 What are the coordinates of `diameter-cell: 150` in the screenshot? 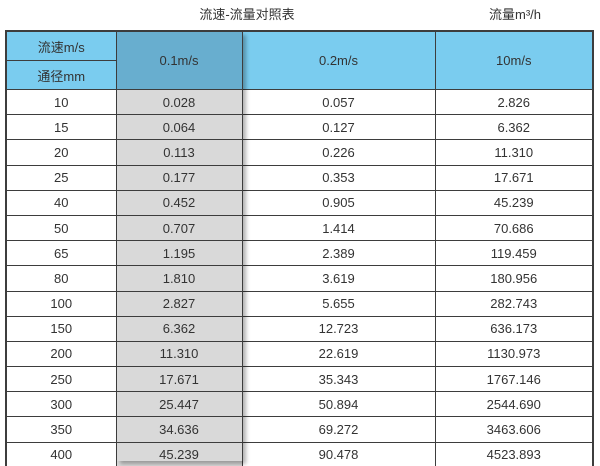 It's located at (61, 328).